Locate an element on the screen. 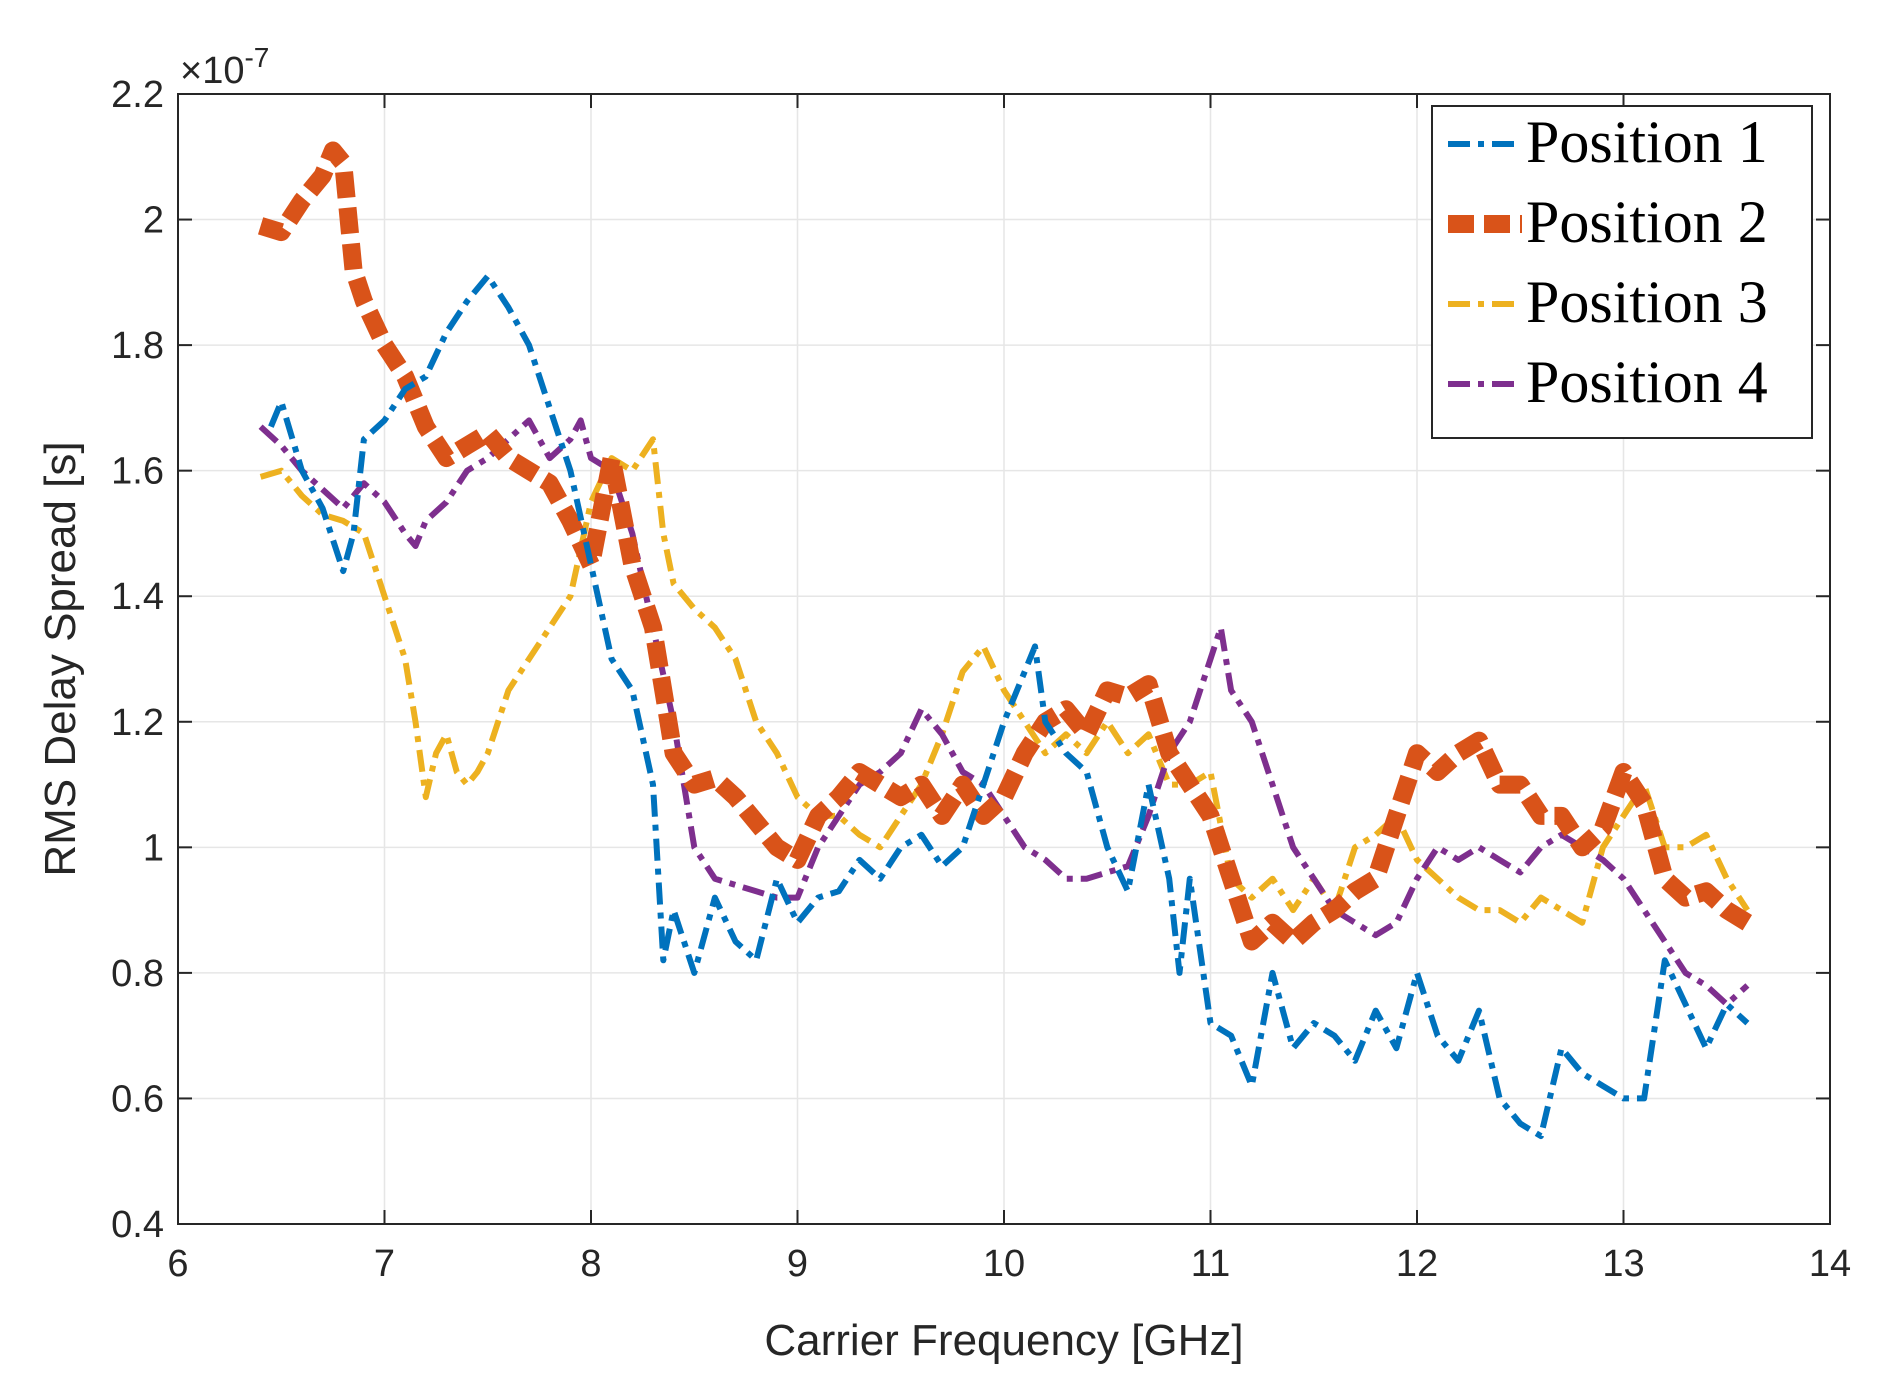 The image size is (1880, 1390). x-tick-label: 11 is located at coordinates (1210, 1264).